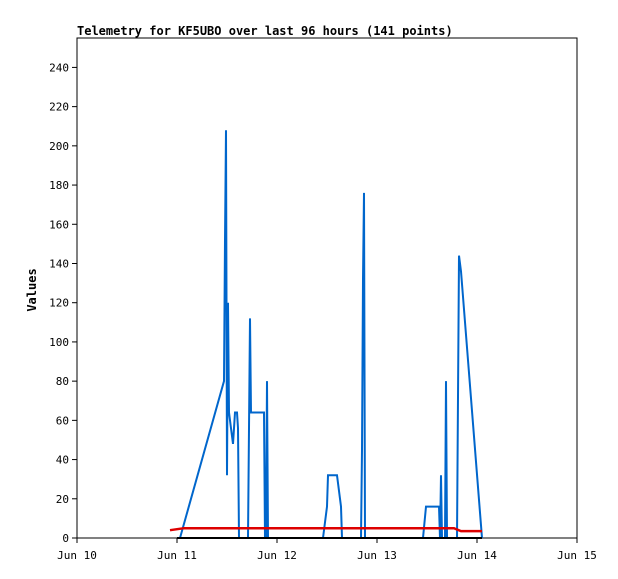 The image size is (618, 579). Describe the element at coordinates (62, 381) in the screenshot. I see `y-tick-label: 80` at that location.